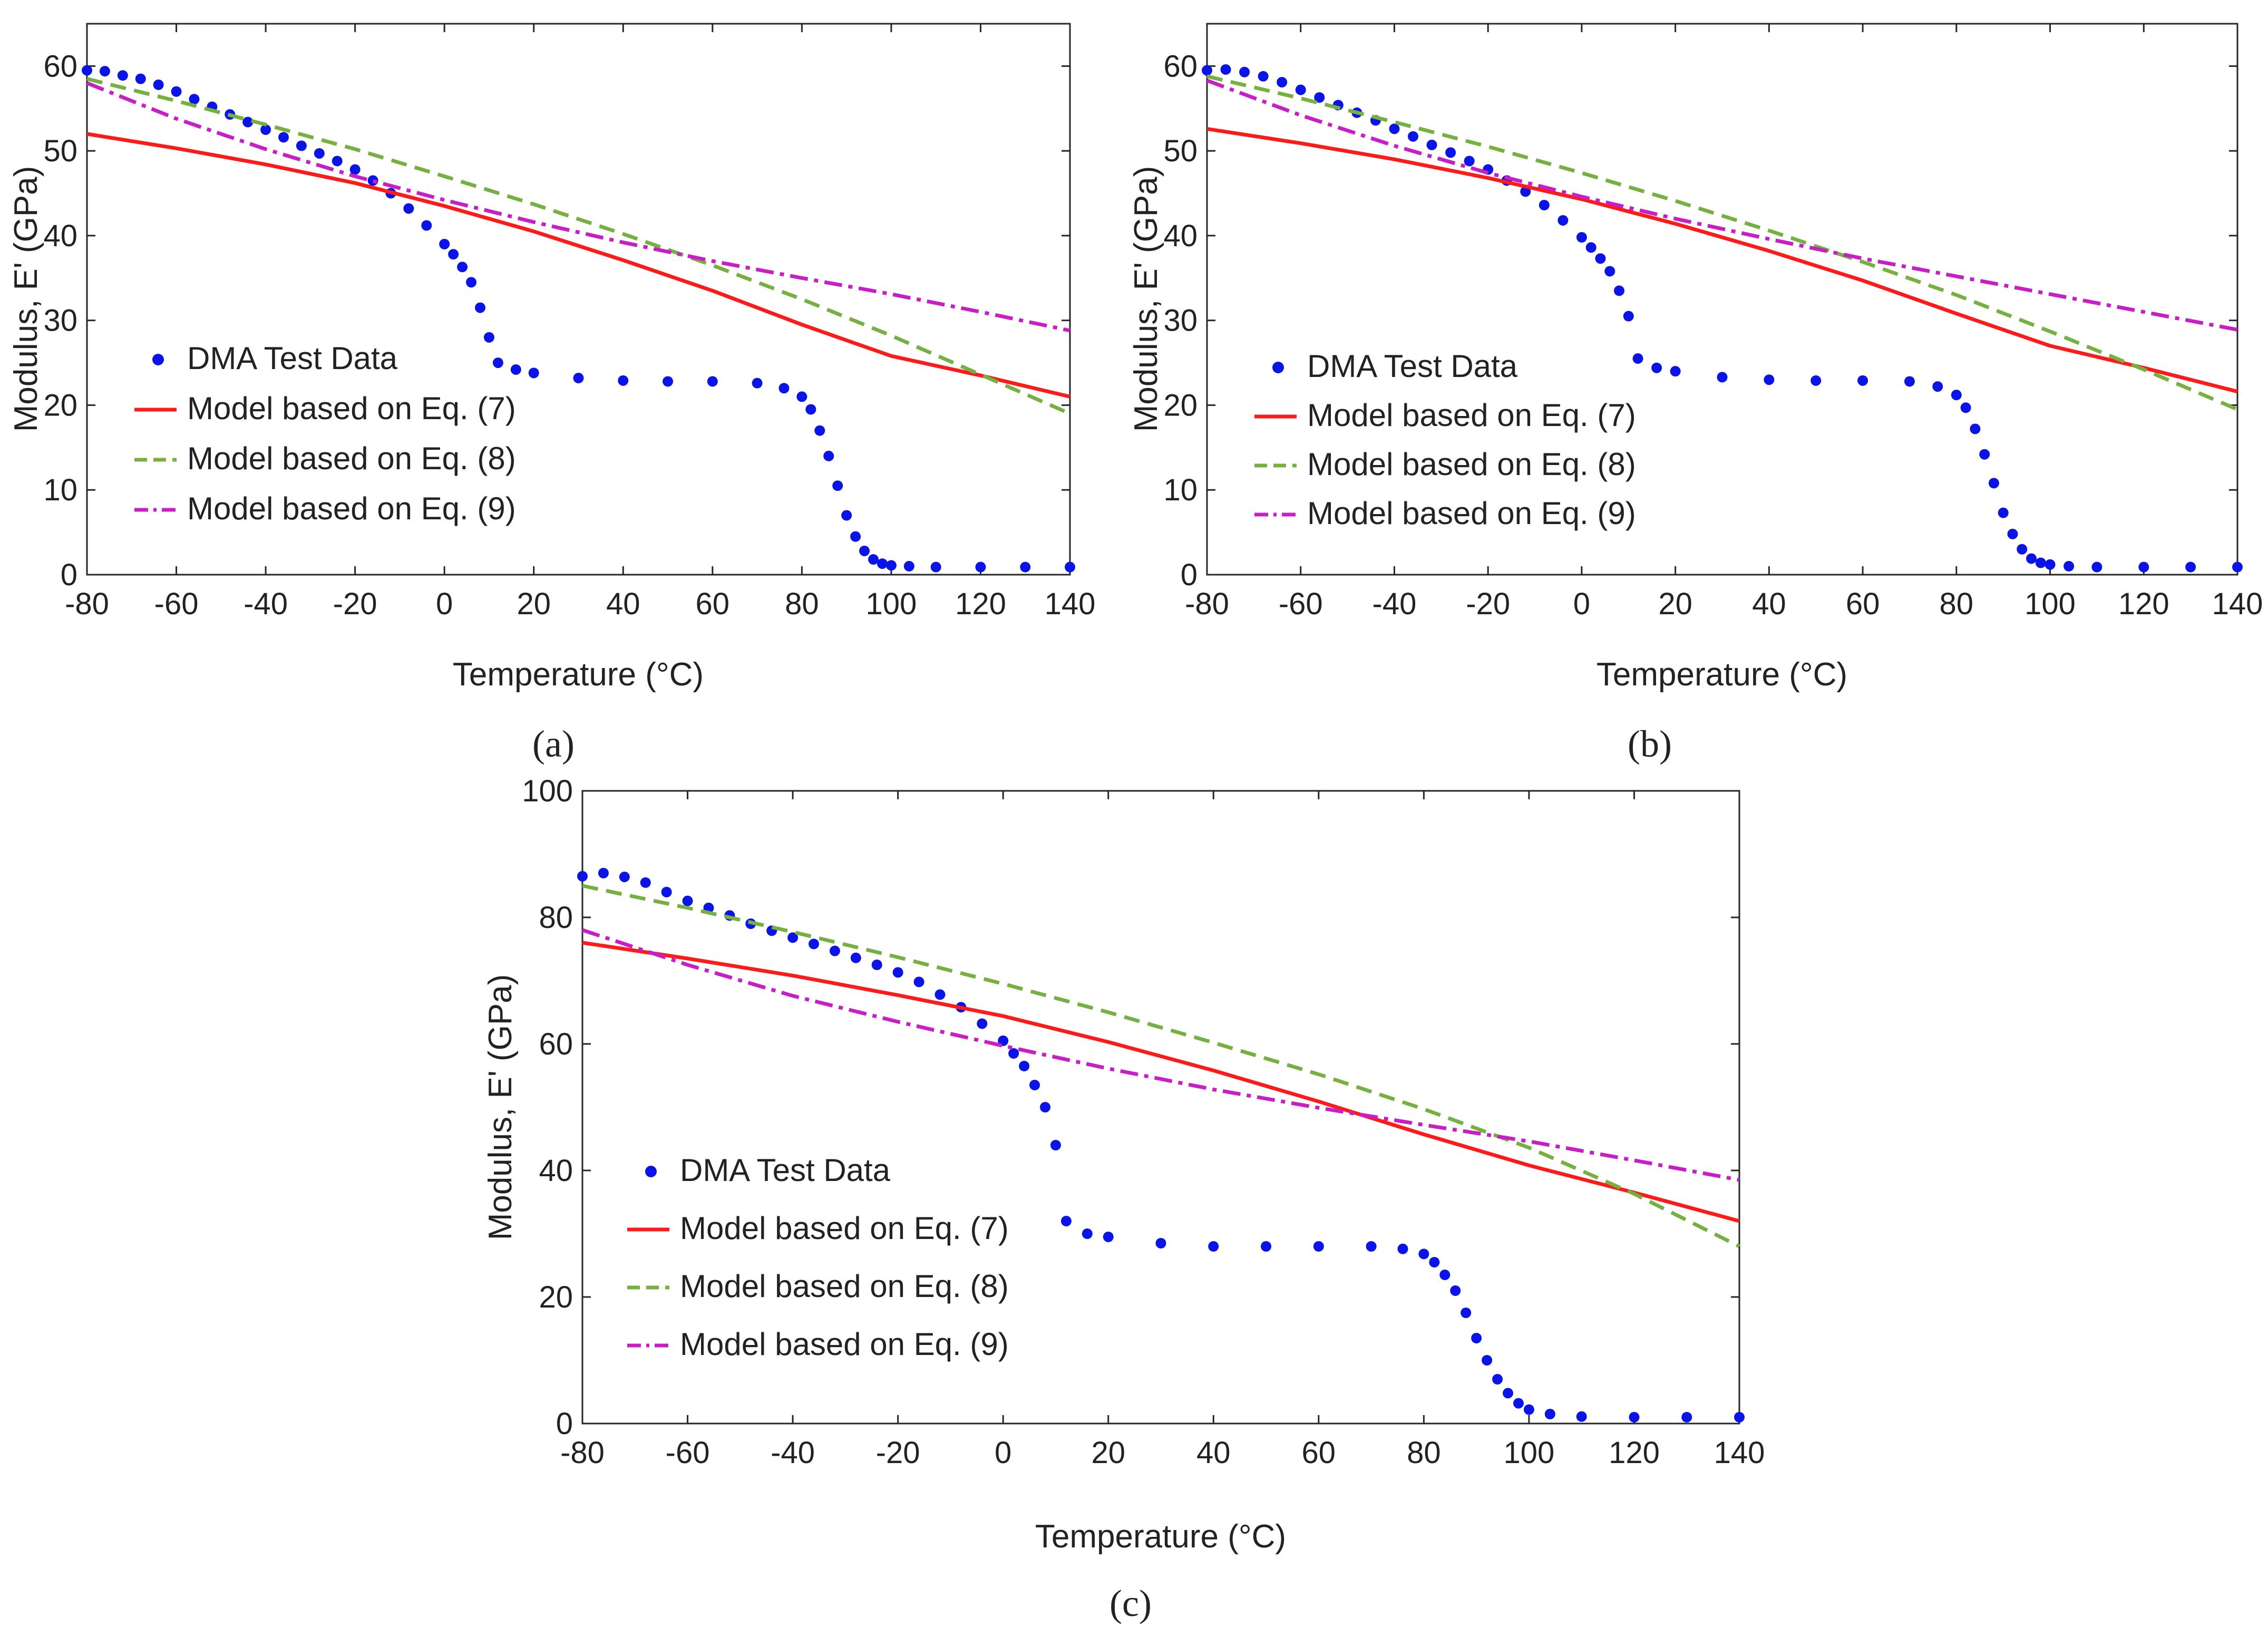 The width and height of the screenshot is (2268, 1636). Describe the element at coordinates (1675, 604) in the screenshot. I see `chart-b-xtick-label: 20` at that location.